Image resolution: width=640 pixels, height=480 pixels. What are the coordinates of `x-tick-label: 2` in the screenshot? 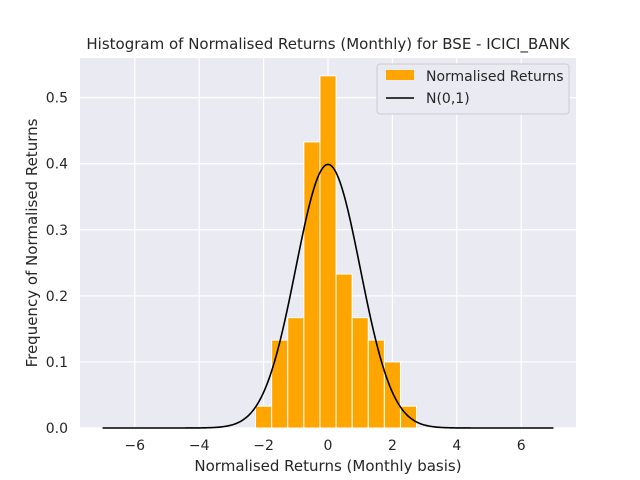 It's located at (392, 446).